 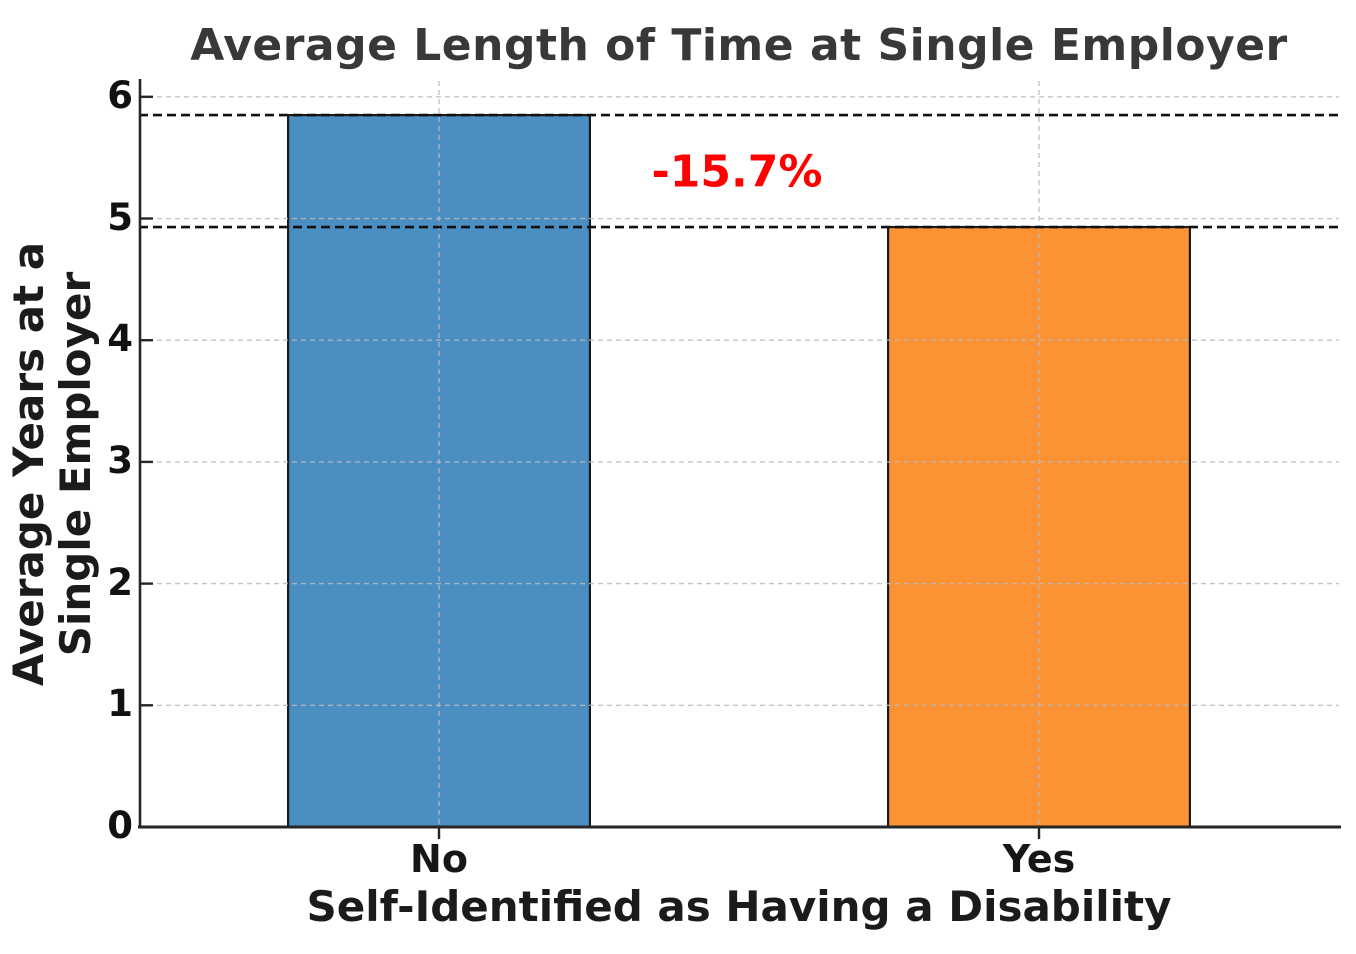 I want to click on percent-change-annotation: -15.7%, so click(x=737, y=172).